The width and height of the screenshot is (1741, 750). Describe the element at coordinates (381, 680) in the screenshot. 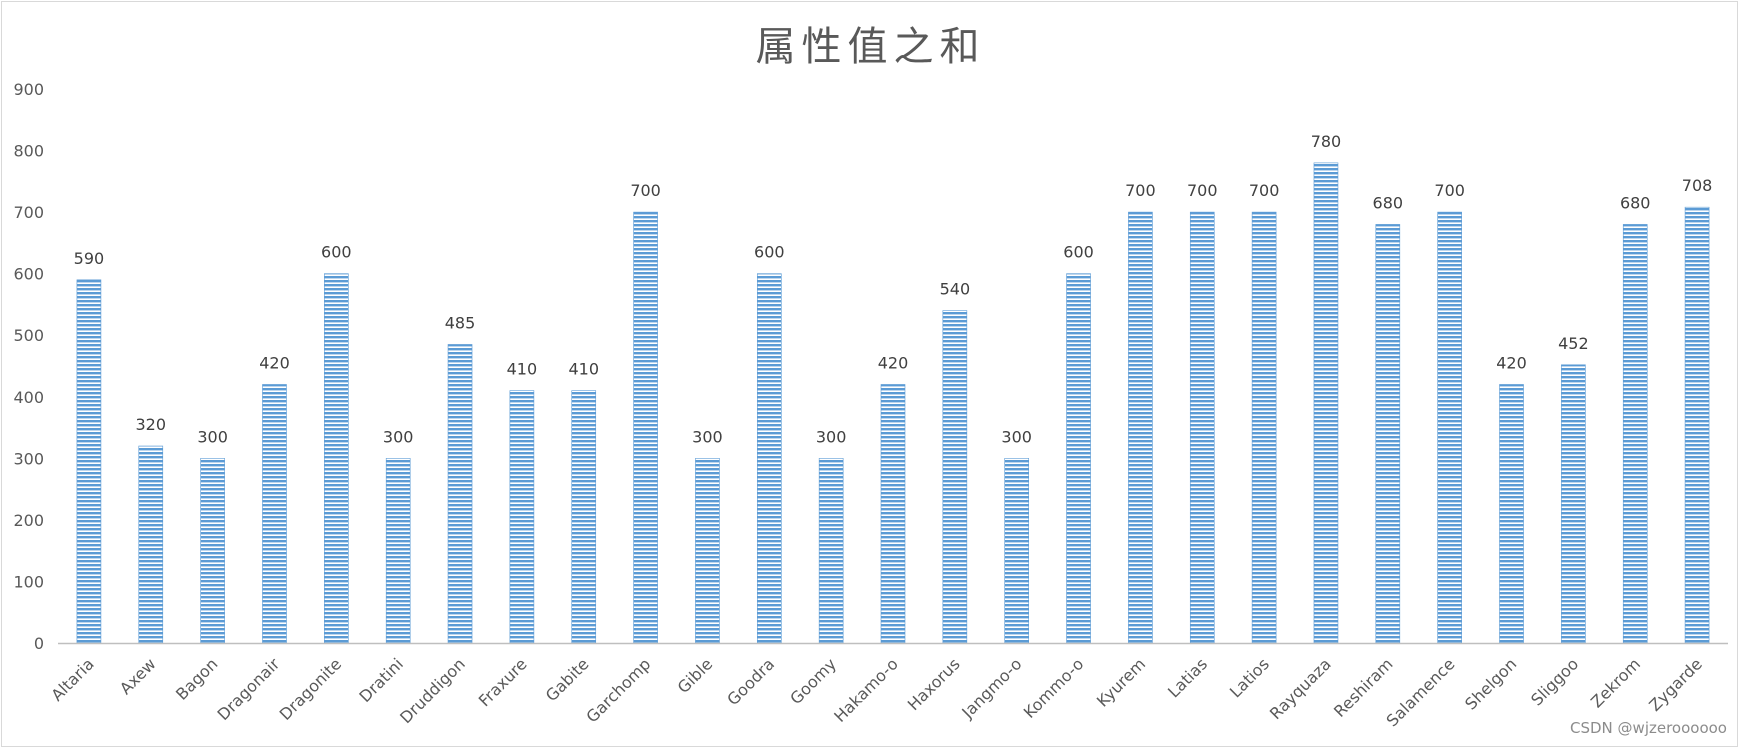

I see `x-tick-label: Dratini` at that location.